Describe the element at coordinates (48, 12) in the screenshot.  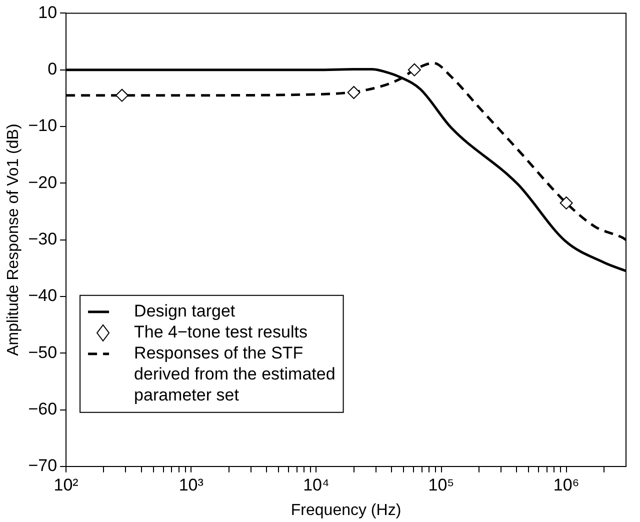
I see `y-tick-label: 10` at that location.